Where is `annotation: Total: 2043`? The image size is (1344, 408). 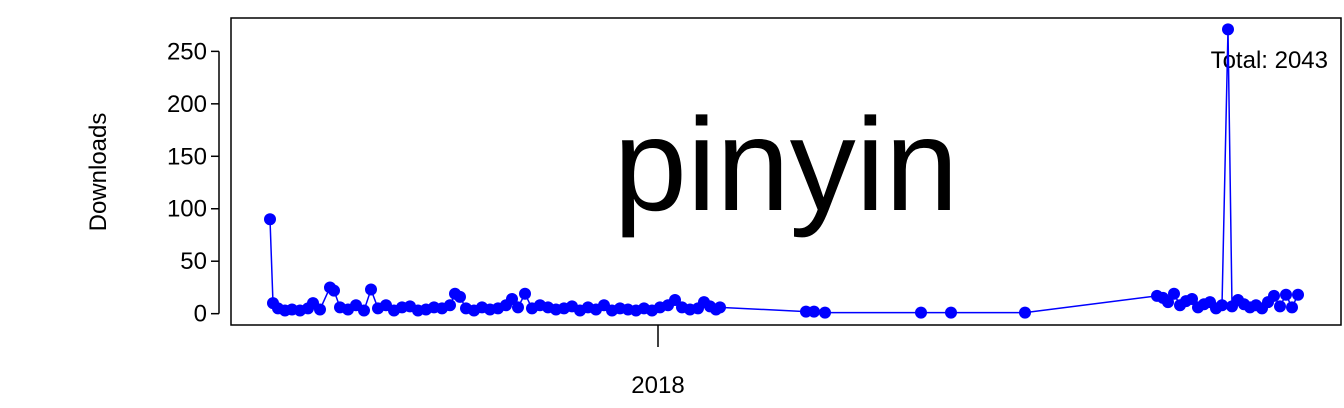
annotation: Total: 2043 is located at coordinates (1269, 60).